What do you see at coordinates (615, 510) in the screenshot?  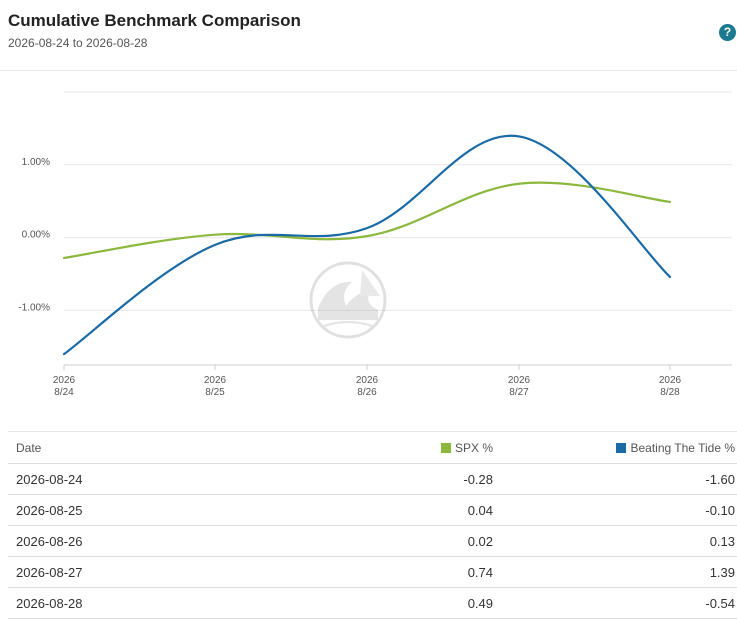 I see `btt-cell: -0.10` at bounding box center [615, 510].